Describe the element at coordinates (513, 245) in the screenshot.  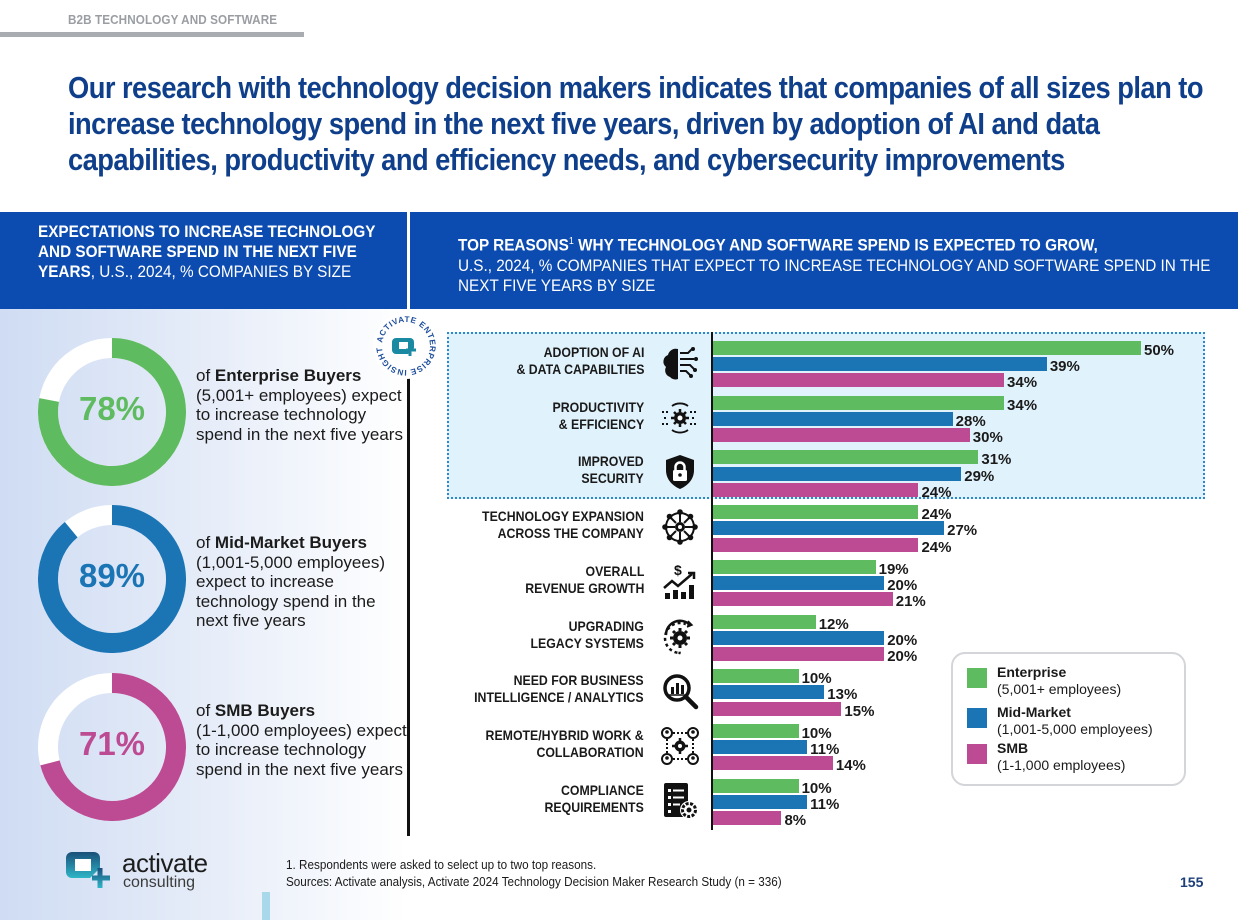
I see `right-header-bold: TOP REASONS` at that location.